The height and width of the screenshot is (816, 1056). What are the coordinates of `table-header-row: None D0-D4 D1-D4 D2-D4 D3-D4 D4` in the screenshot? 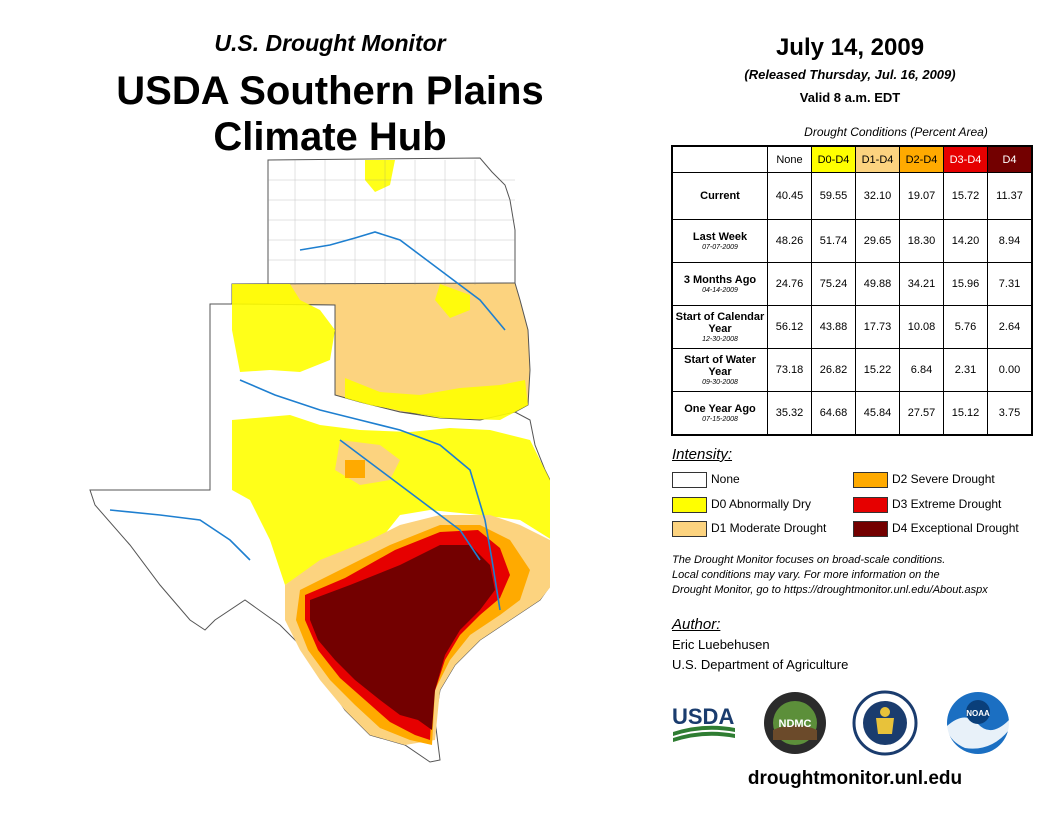 It's located at (852, 159).